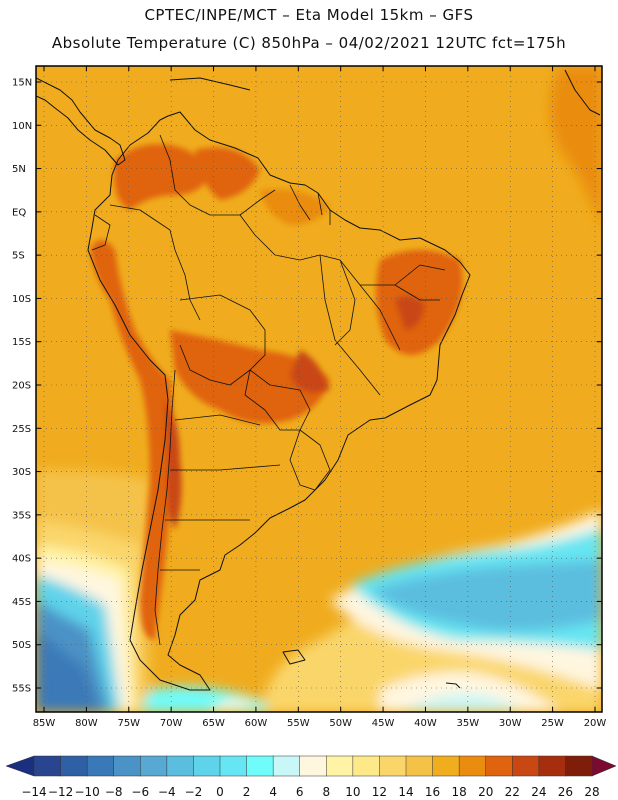 Image resolution: width=618 pixels, height=800 pixels. What do you see at coordinates (383, 723) in the screenshot?
I see `lon-label: 45W` at bounding box center [383, 723].